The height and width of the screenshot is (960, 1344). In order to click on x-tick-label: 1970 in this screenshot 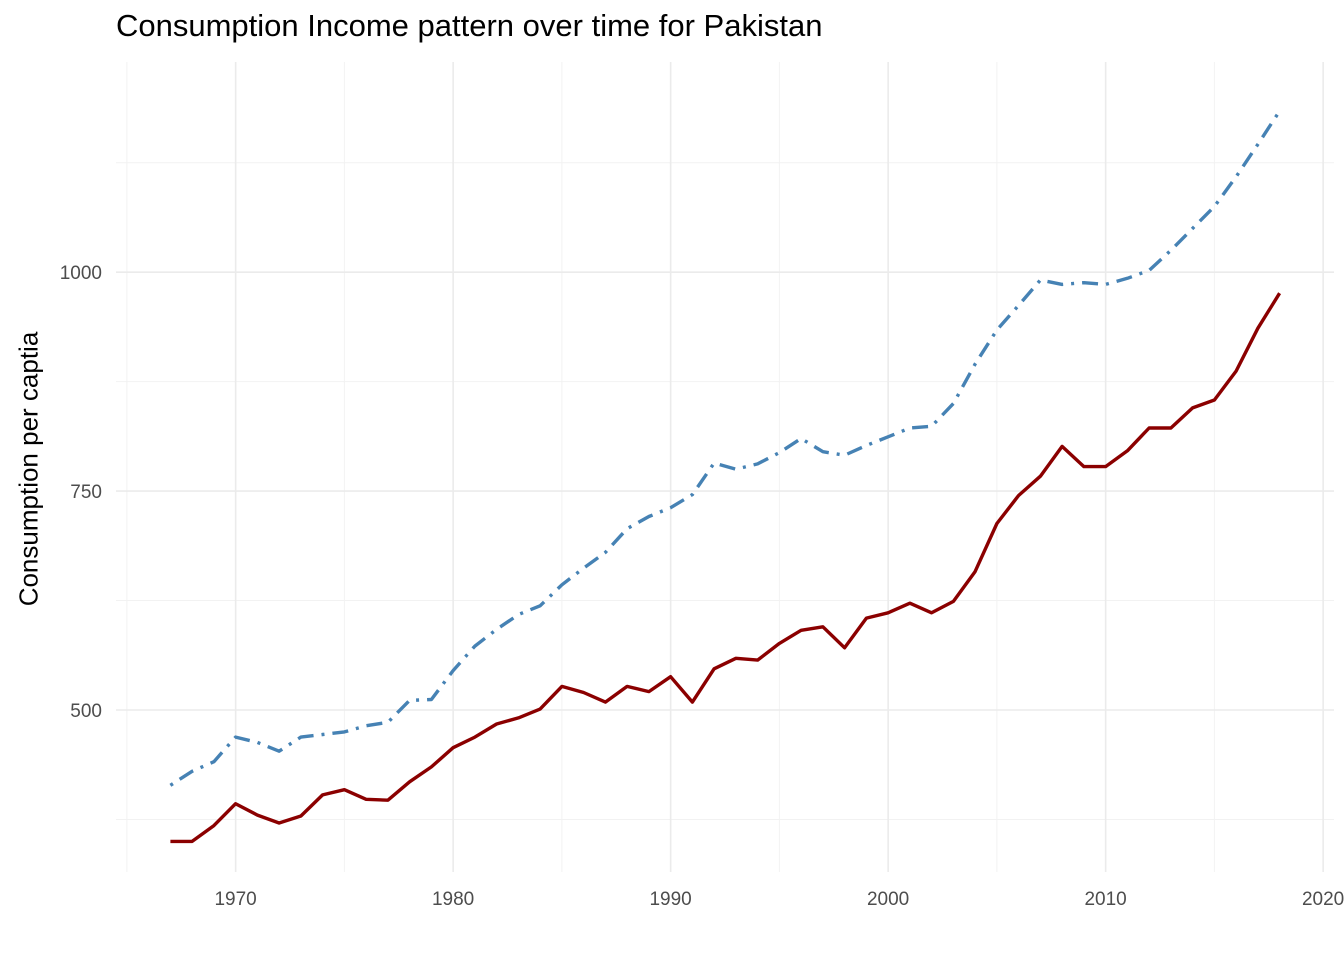, I will do `click(235, 899)`.